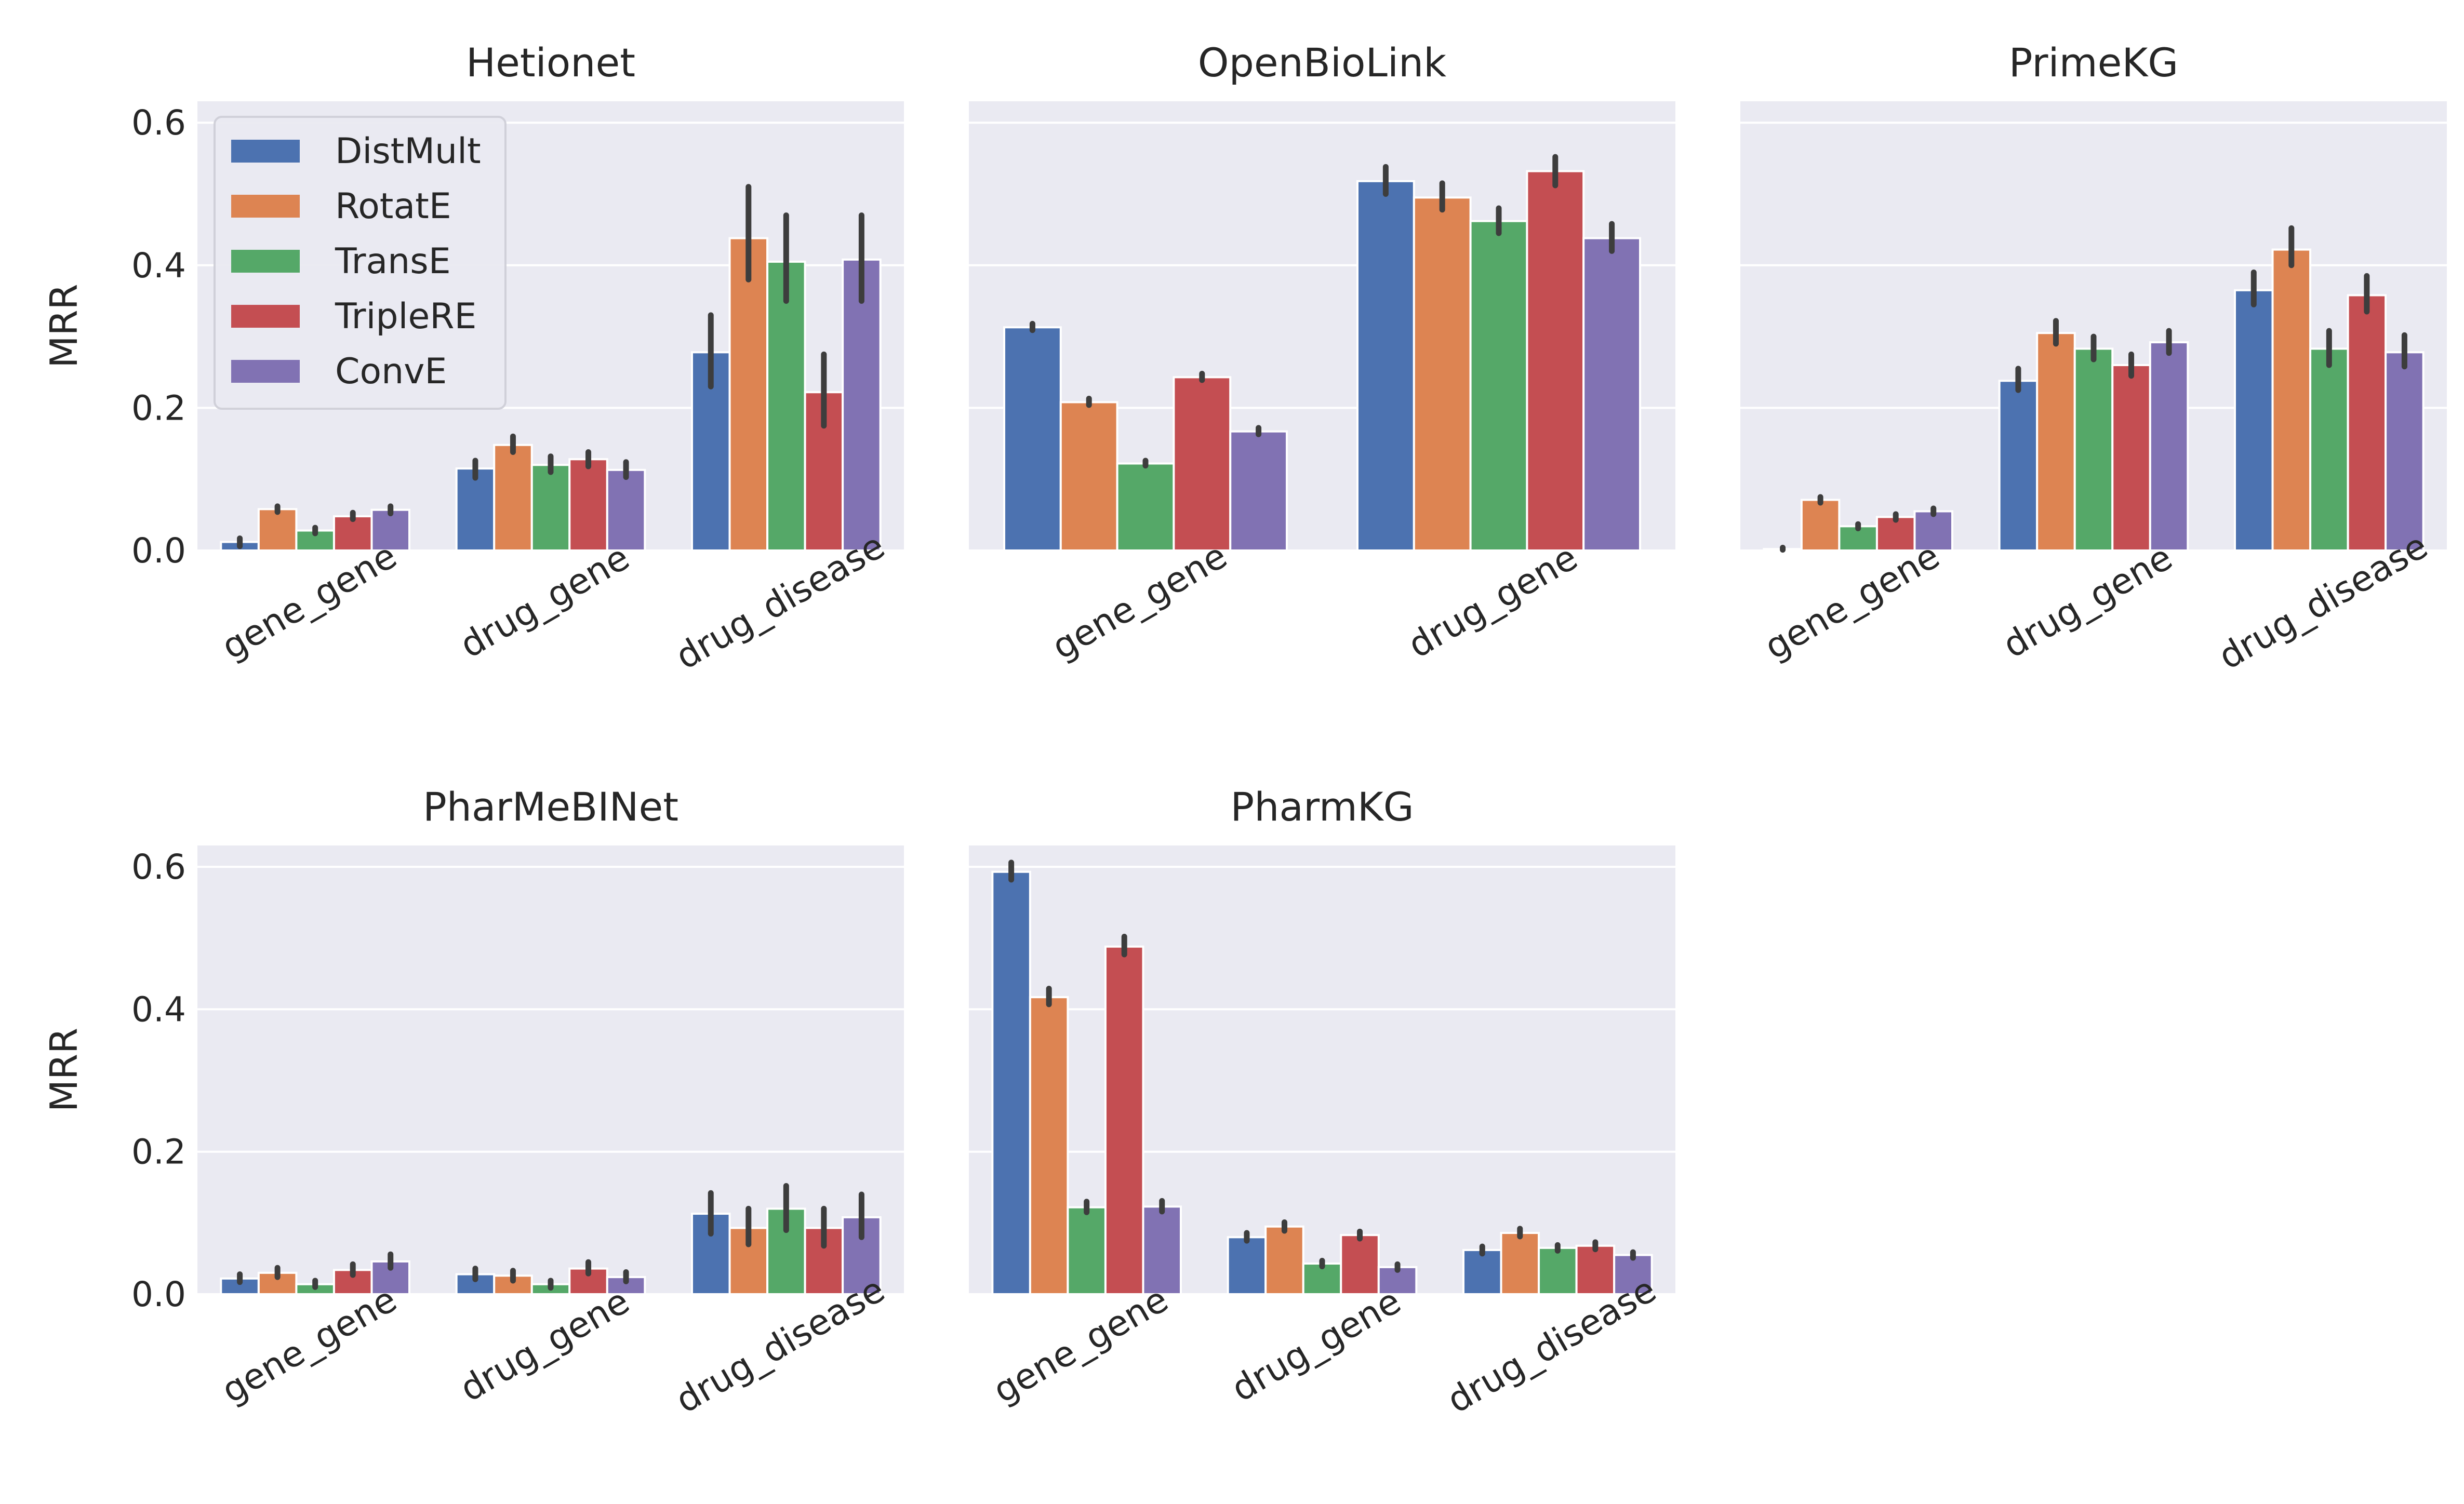 This screenshot has width=2464, height=1504. What do you see at coordinates (1482, 1272) in the screenshot?
I see `bar-pharmkg-drug-disease-distmult` at bounding box center [1482, 1272].